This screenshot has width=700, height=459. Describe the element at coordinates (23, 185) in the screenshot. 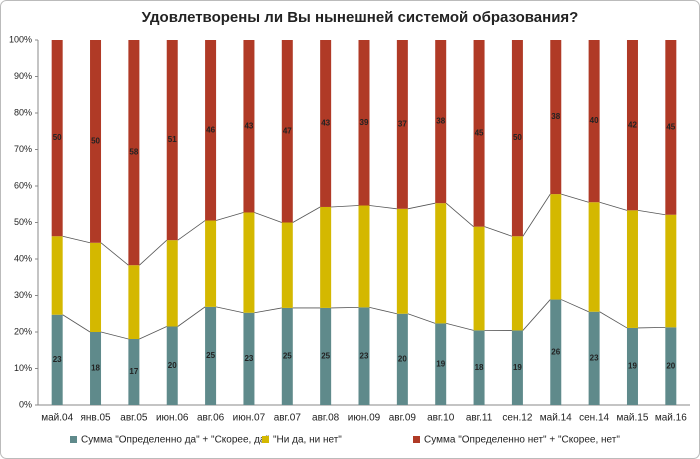

I see `y-tick-label: 60%` at that location.